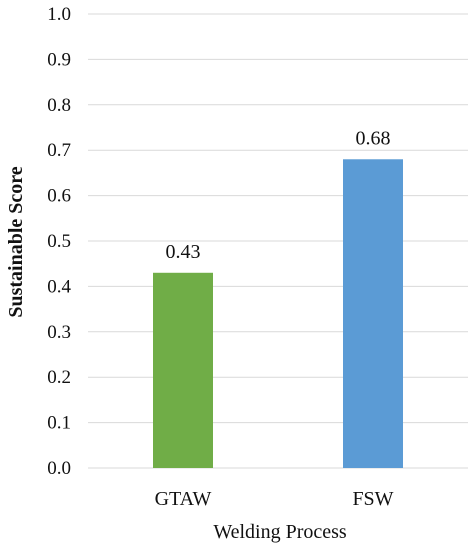 This screenshot has width=474, height=550. I want to click on data-label-gtaw: 0.43, so click(183, 252).